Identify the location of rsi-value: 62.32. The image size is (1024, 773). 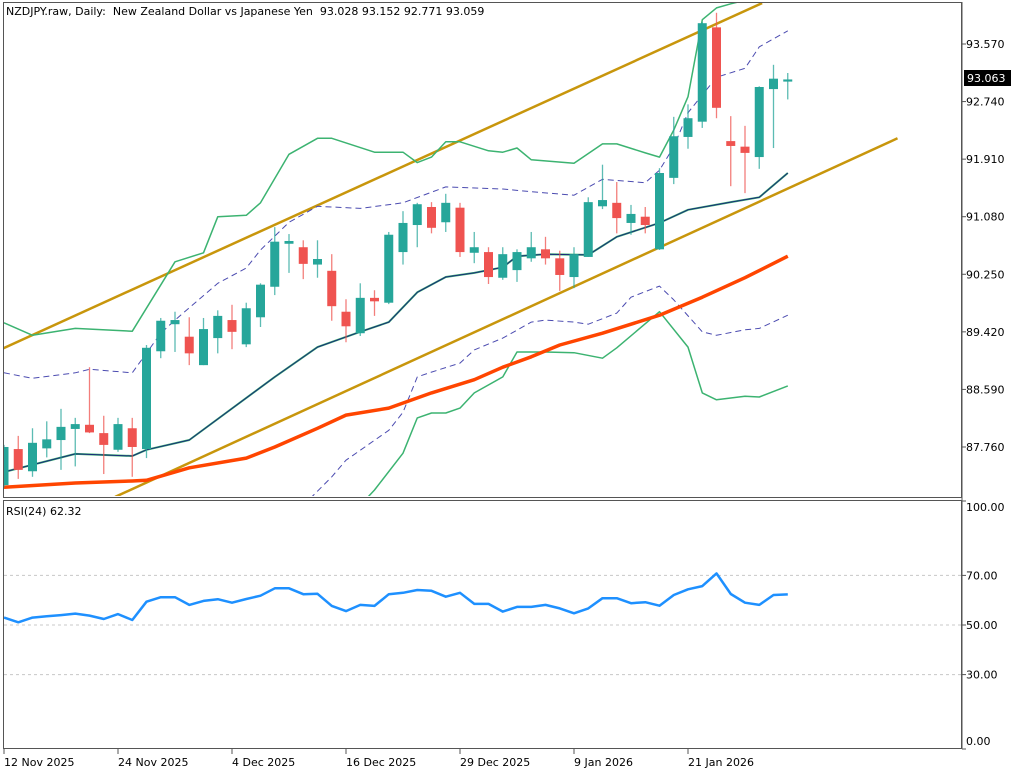
(65, 511).